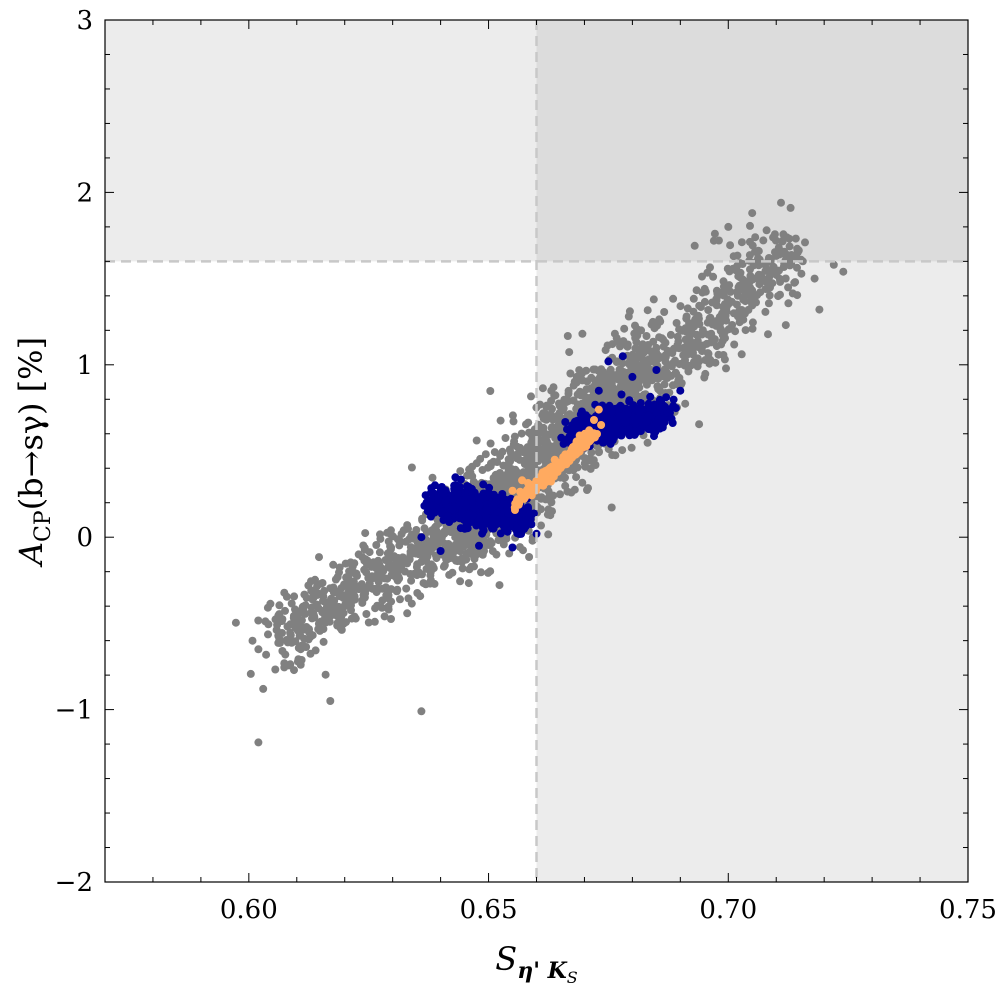 The image size is (1000, 992). What do you see at coordinates (74, 883) in the screenshot?
I see `y-tick-label: −2` at bounding box center [74, 883].